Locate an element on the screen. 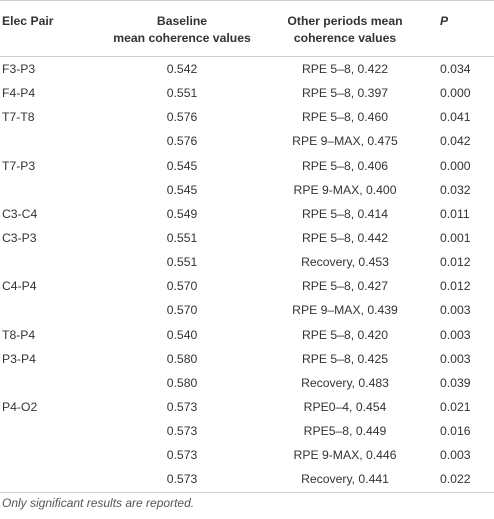  header-other-periods: Other periods mean coherence values is located at coordinates (345, 28).